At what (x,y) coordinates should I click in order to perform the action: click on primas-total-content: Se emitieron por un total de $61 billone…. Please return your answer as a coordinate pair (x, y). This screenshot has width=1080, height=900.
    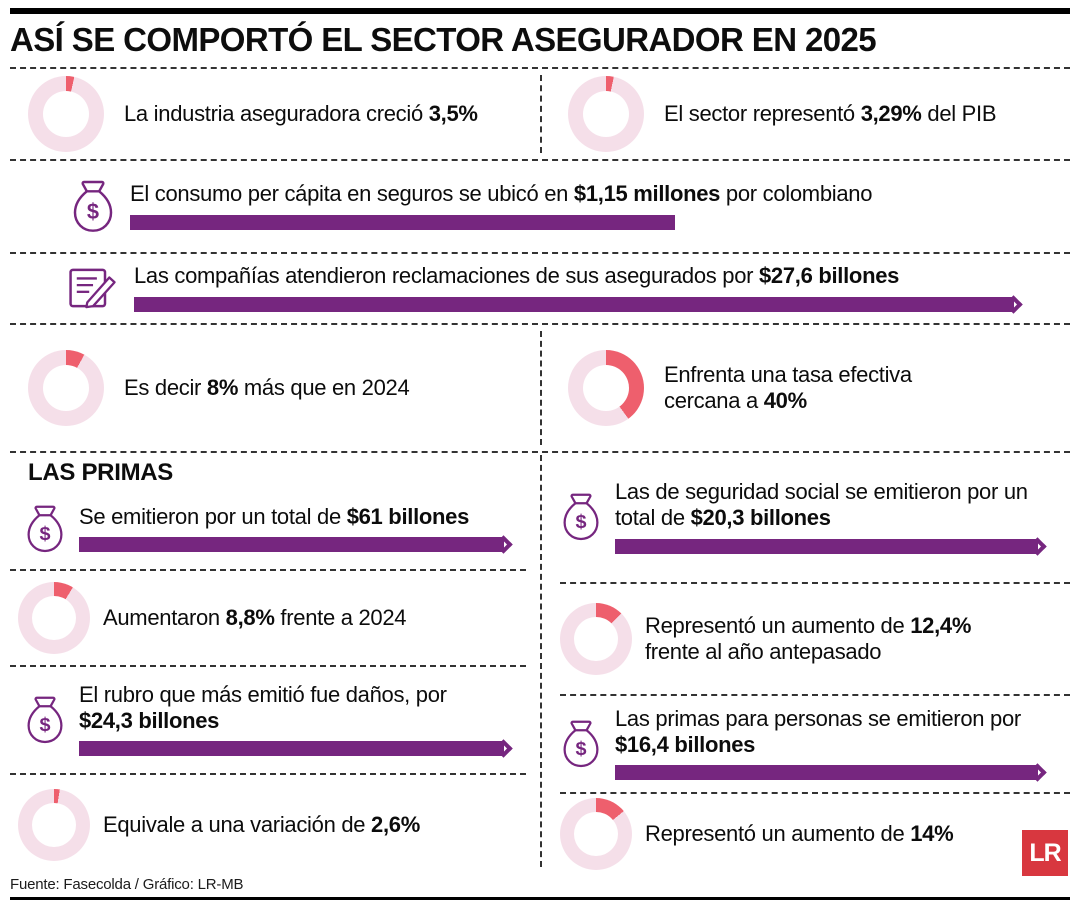
    Looking at the image, I should click on (302, 529).